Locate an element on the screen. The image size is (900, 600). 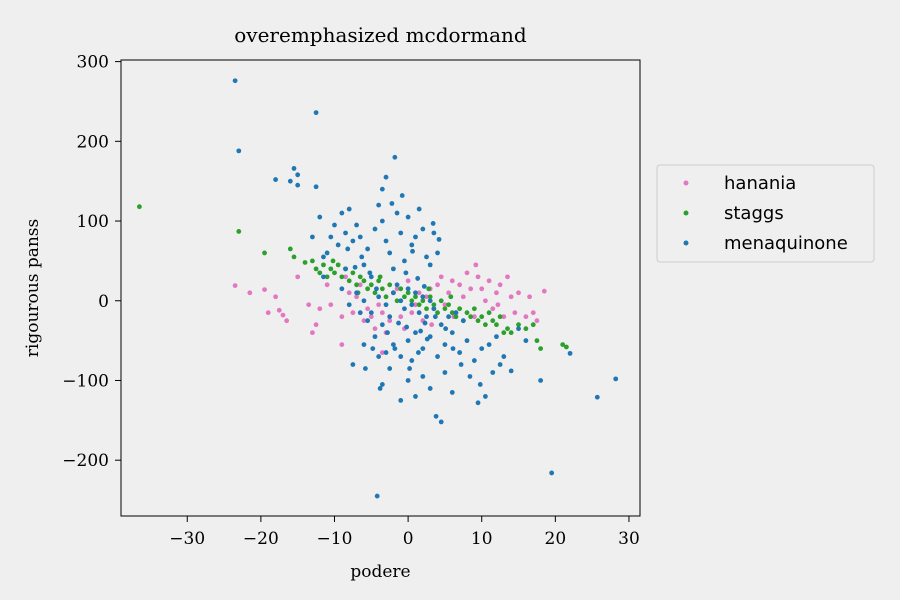
legend-marker-hanania is located at coordinates (686, 183).